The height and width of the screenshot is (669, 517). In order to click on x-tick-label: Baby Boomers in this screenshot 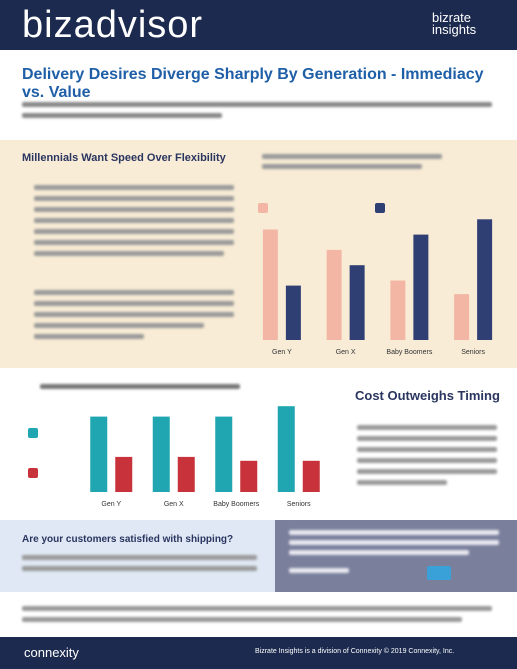, I will do `click(236, 504)`.